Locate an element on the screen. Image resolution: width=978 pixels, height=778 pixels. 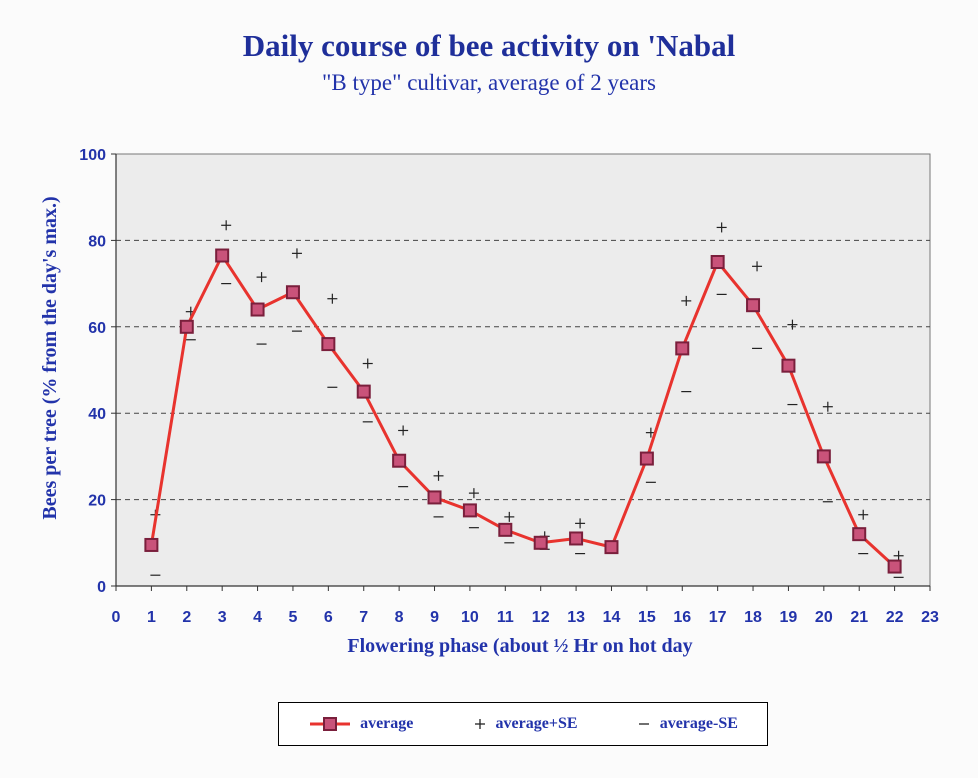
chart-subtitle: "B type" cultivar, average of 2 years is located at coordinates (489, 82).